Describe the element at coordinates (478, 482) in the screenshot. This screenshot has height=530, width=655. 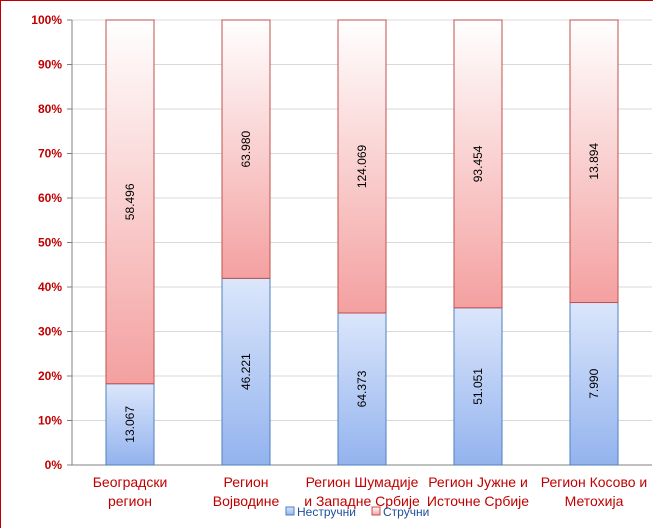
I see `x-tick-label: Регион Јужне и` at that location.